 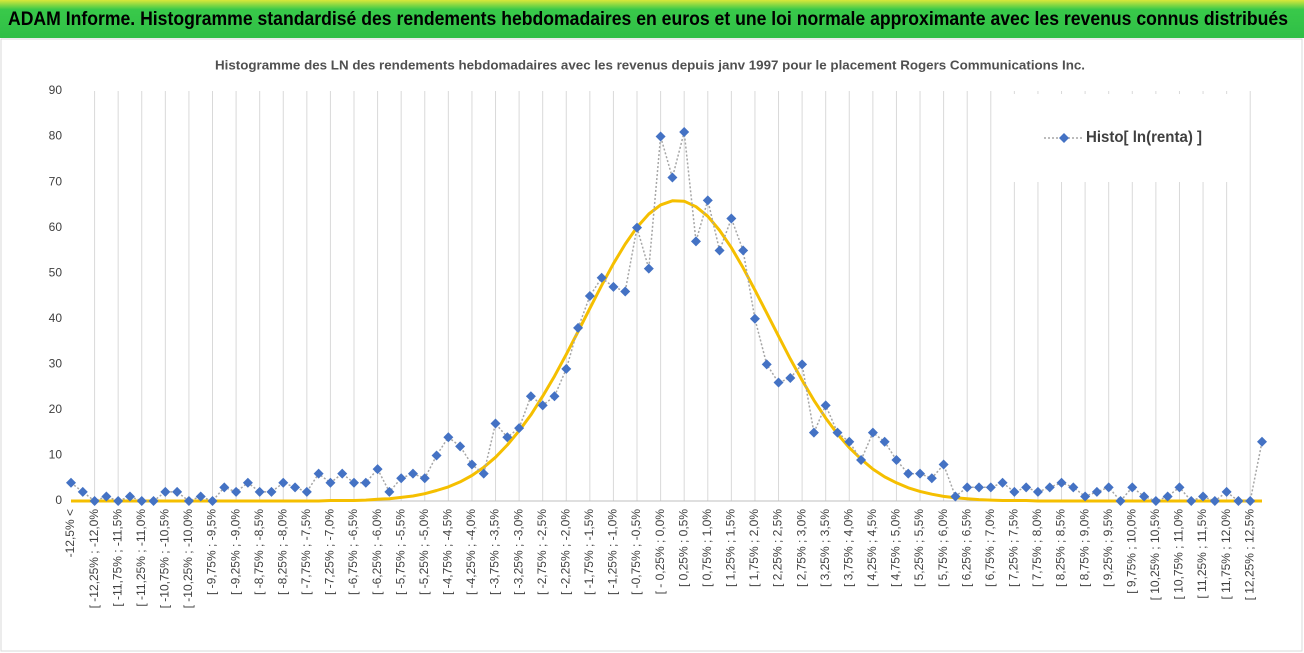 I want to click on x-tick-label: [ -7,75% ; -7,5%, so click(x=306, y=552).